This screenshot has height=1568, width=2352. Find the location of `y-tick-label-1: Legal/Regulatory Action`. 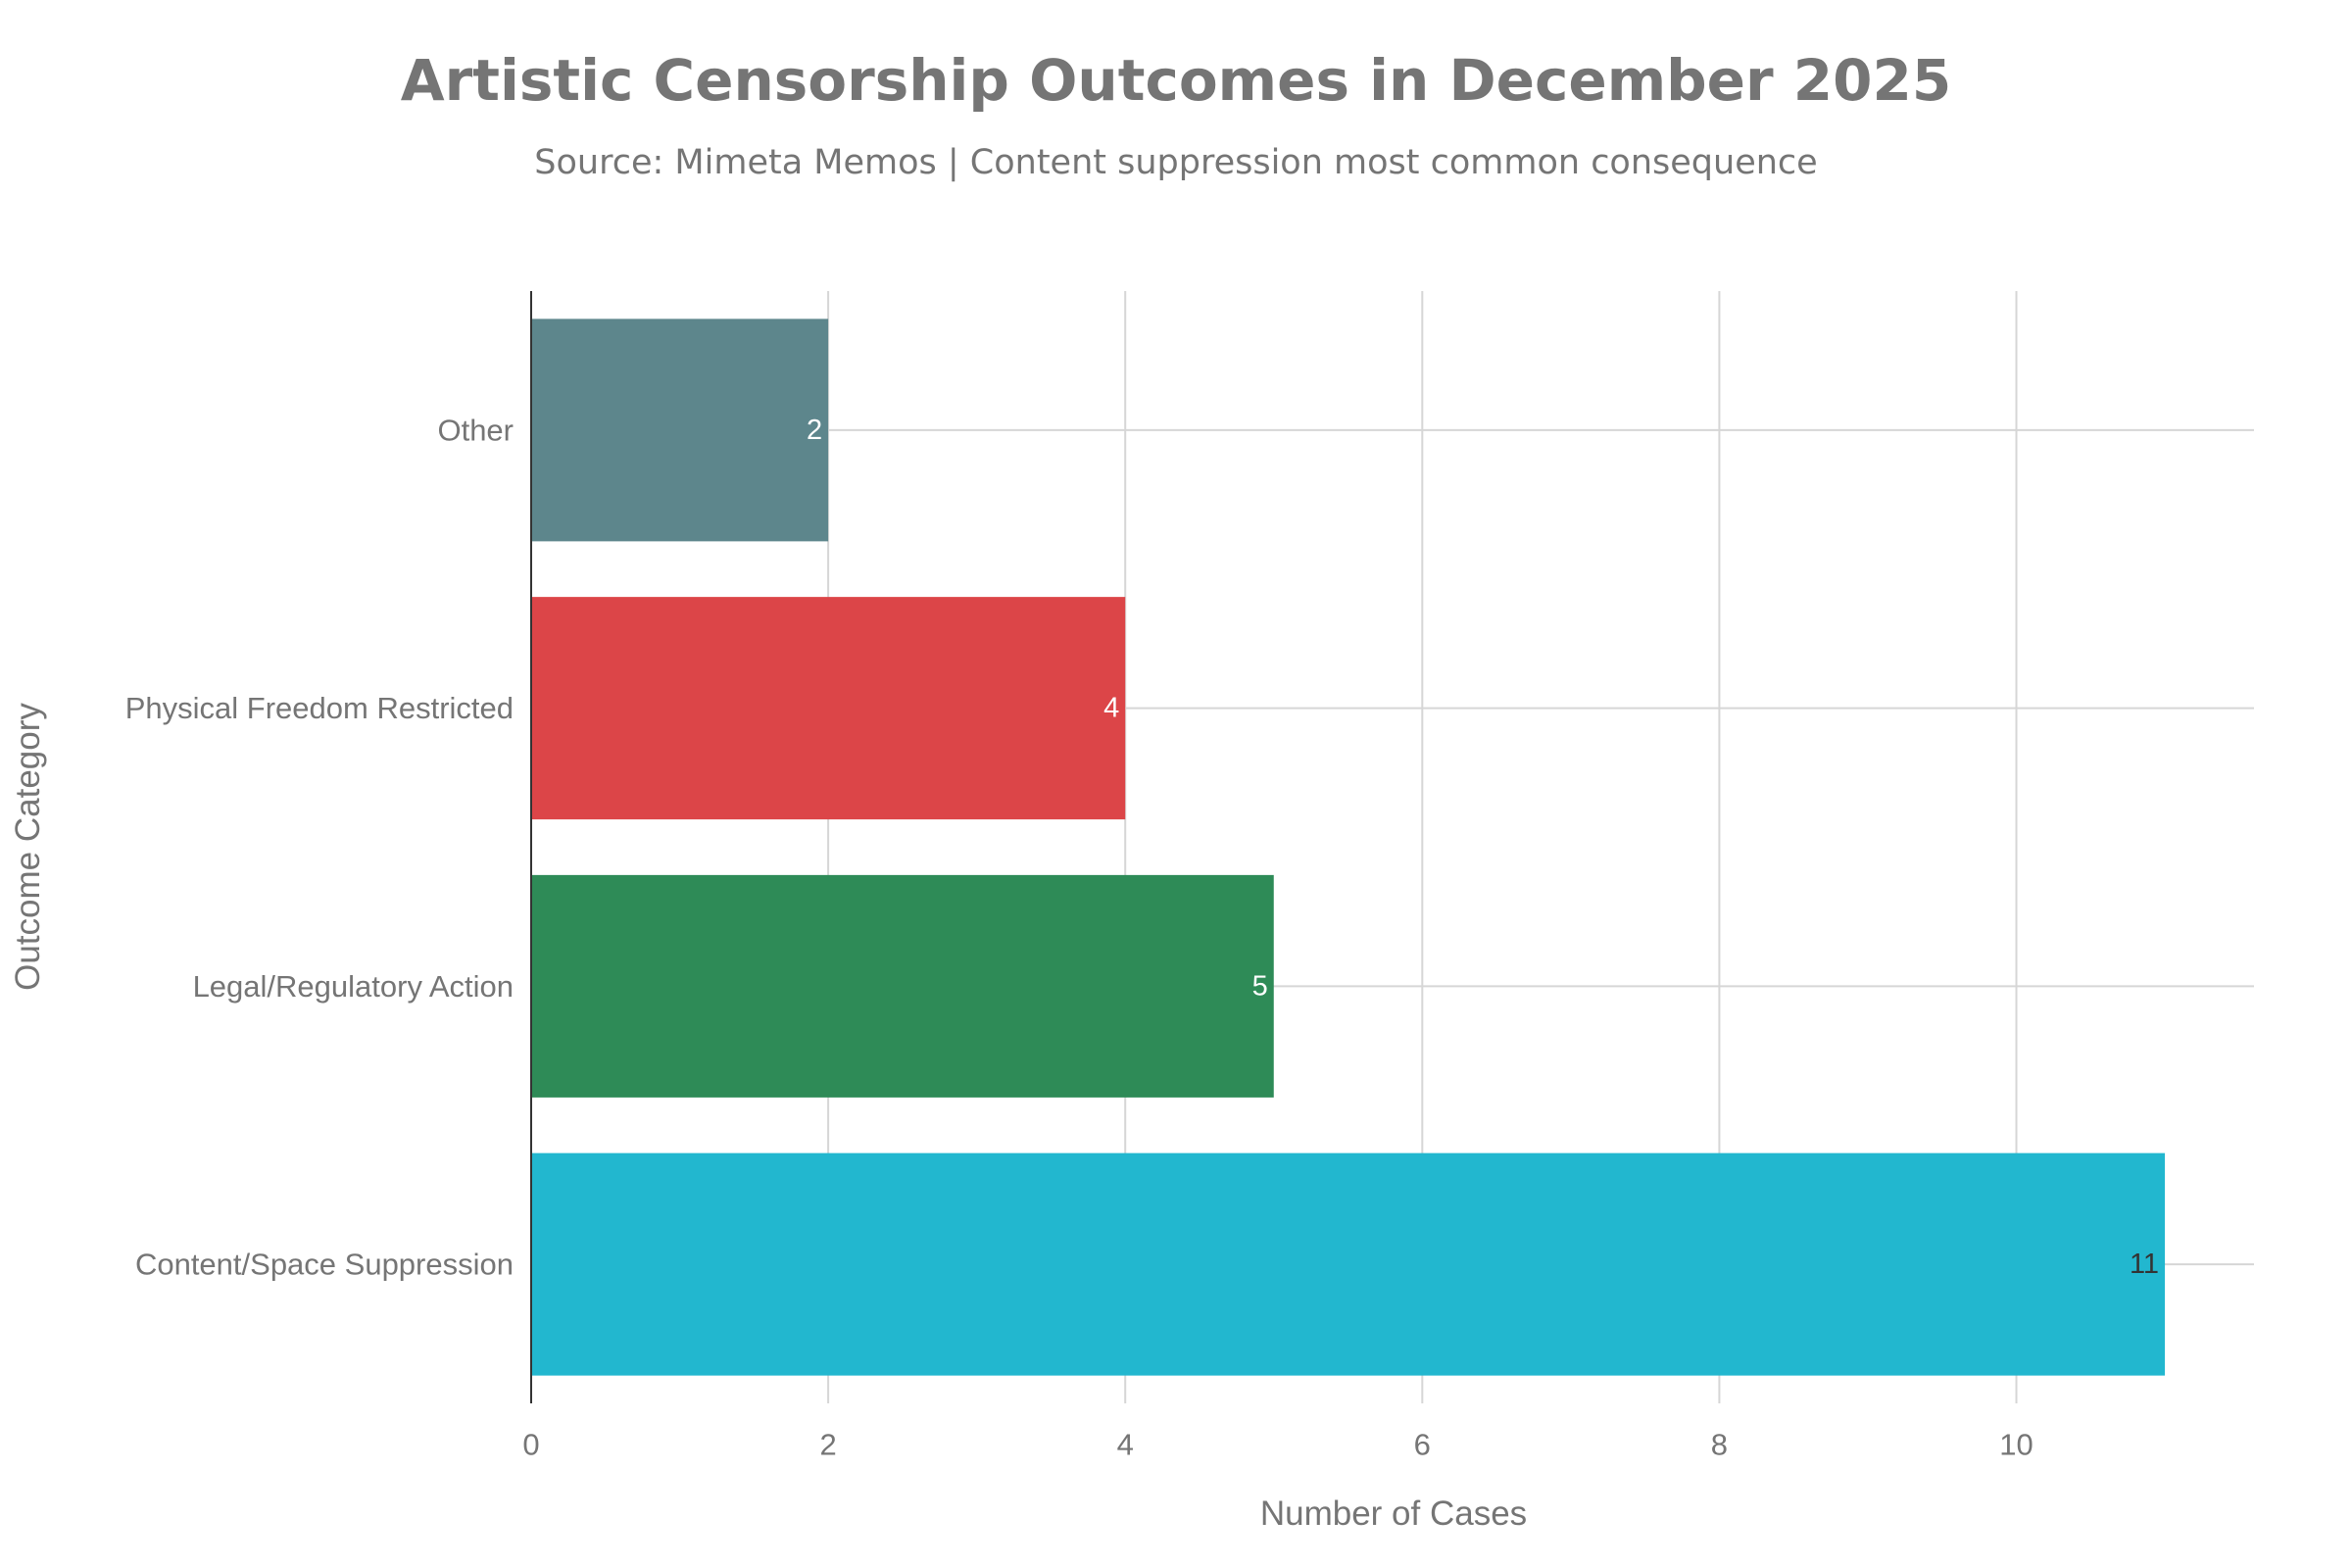

y-tick-label-1: Legal/Regulatory Action is located at coordinates (353, 986).